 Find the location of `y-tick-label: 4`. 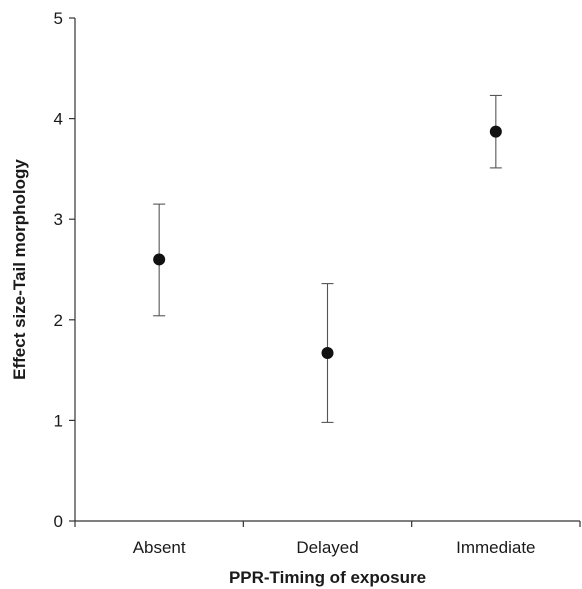

y-tick-label: 4 is located at coordinates (58, 119).